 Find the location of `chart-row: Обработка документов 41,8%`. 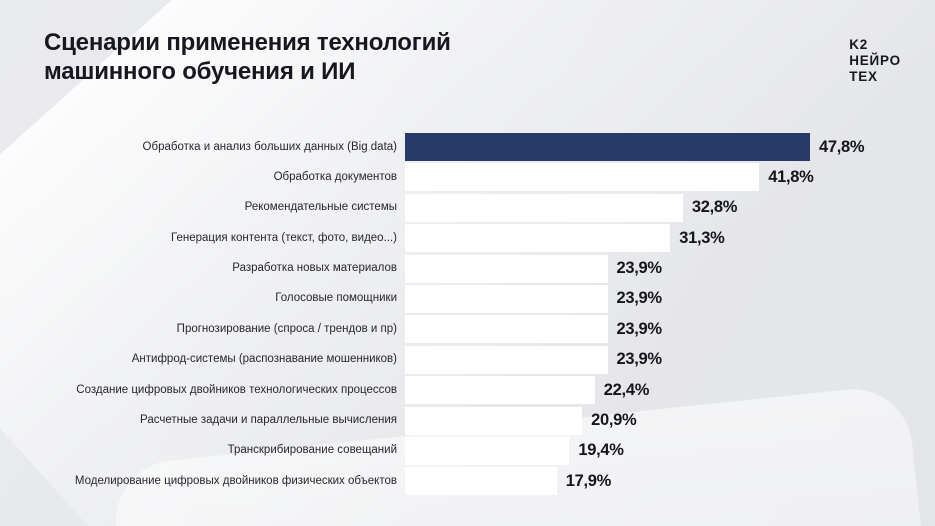

chart-row: Обработка документов 41,8% is located at coordinates (454, 177).